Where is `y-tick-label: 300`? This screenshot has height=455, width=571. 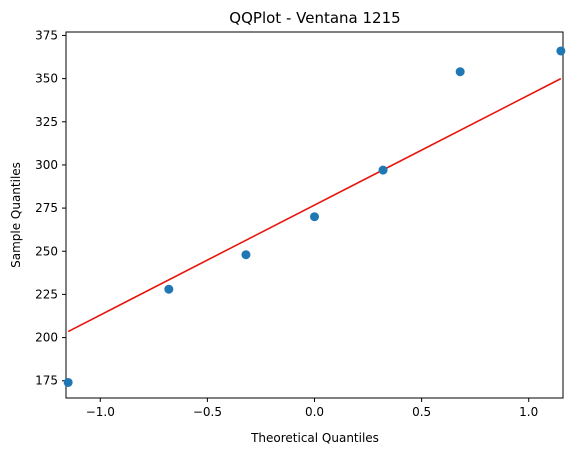
y-tick-label: 300 is located at coordinates (46, 165).